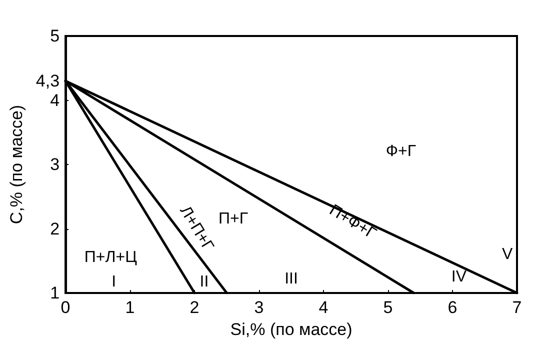 Image resolution: width=535 pixels, height=349 pixels. What do you see at coordinates (291, 329) in the screenshot?
I see `x-axis-title: Si,% (по массе)` at bounding box center [291, 329].